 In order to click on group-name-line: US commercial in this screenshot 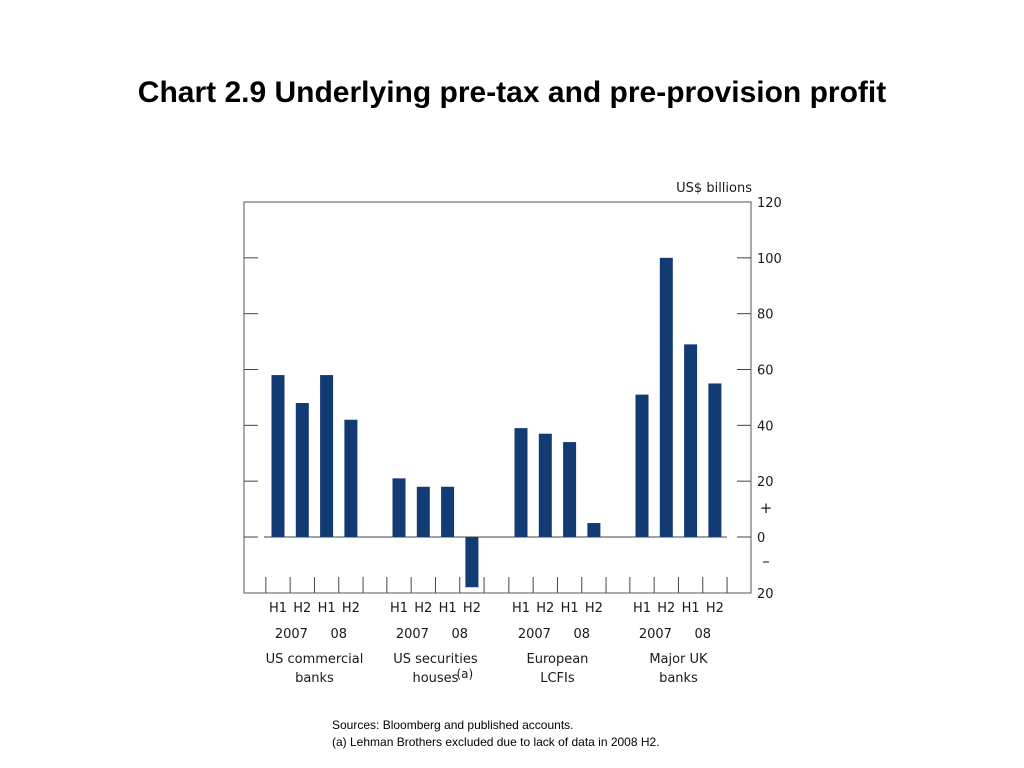, I will do `click(315, 659)`.